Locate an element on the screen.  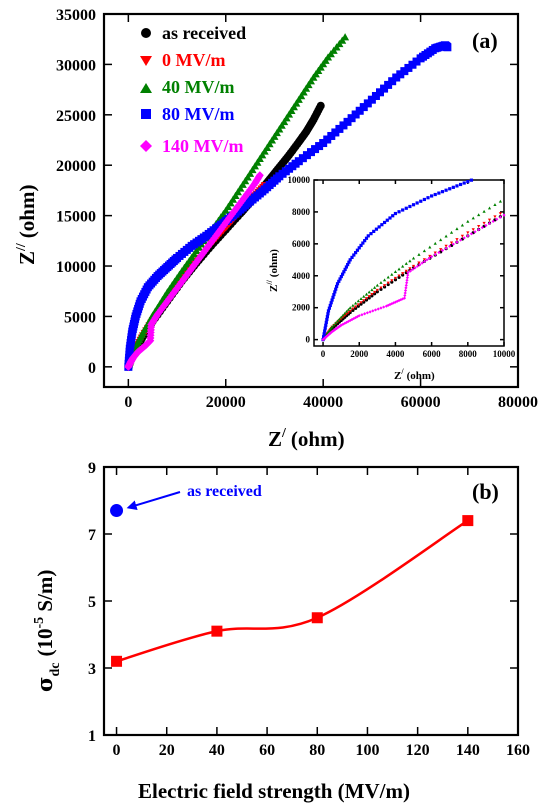
legend-label-0-mvm: 0 MV/m is located at coordinates (193, 60).